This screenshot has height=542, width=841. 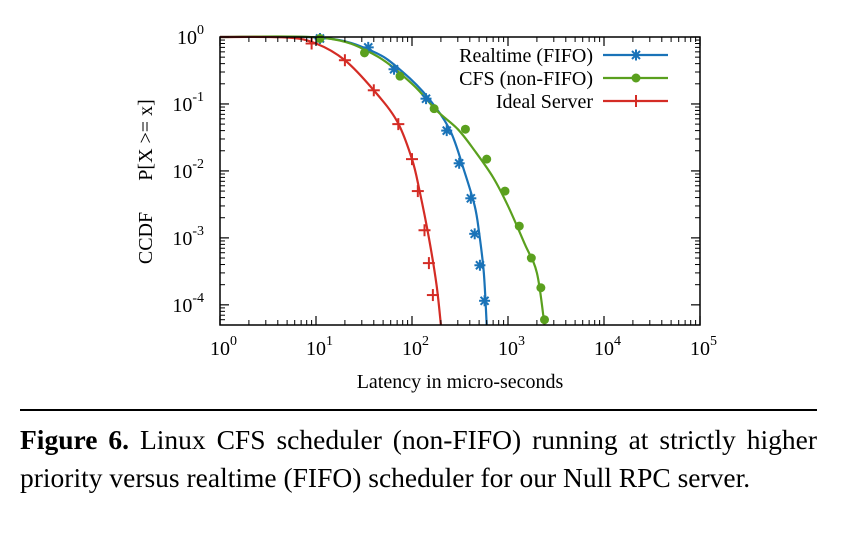 What do you see at coordinates (607, 347) in the screenshot?
I see `x-tick-label: 10⁴` at bounding box center [607, 347].